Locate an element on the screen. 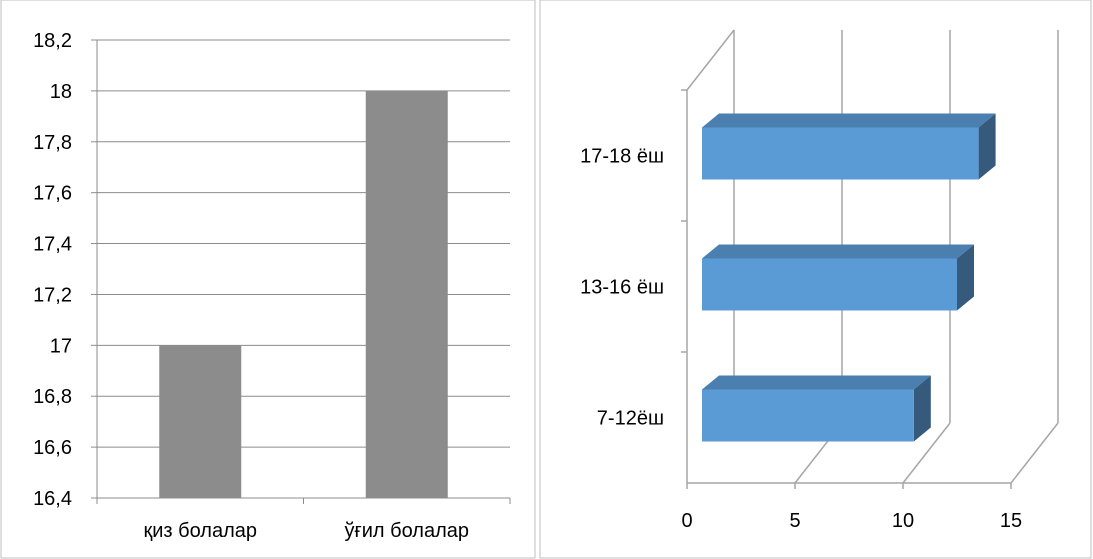 This screenshot has width=1093, height=559. left-chart-y-tick-labels: 16,4 16,6 16,8 17 17,2 17,4 17,6 17,8 18 18,2 is located at coordinates (52, 270).